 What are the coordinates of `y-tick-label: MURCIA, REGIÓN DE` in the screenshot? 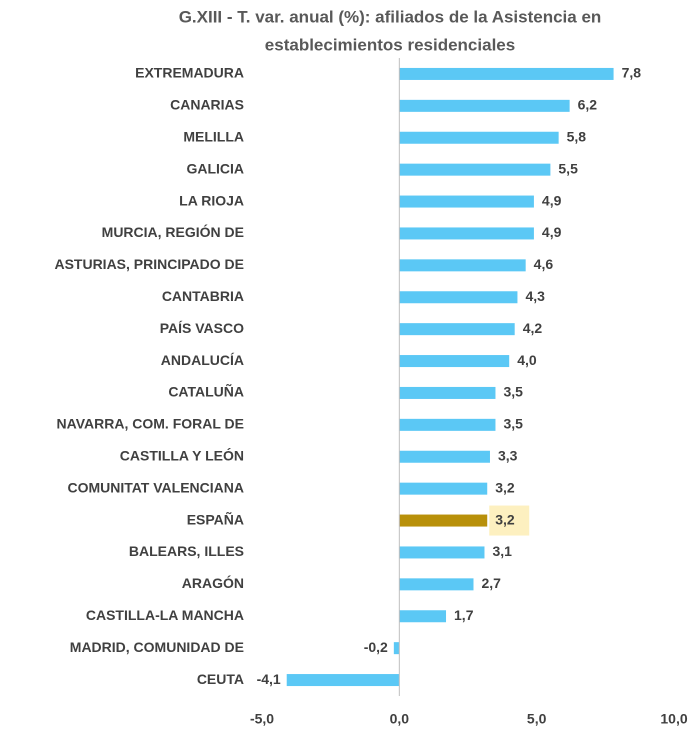 It's located at (173, 231).